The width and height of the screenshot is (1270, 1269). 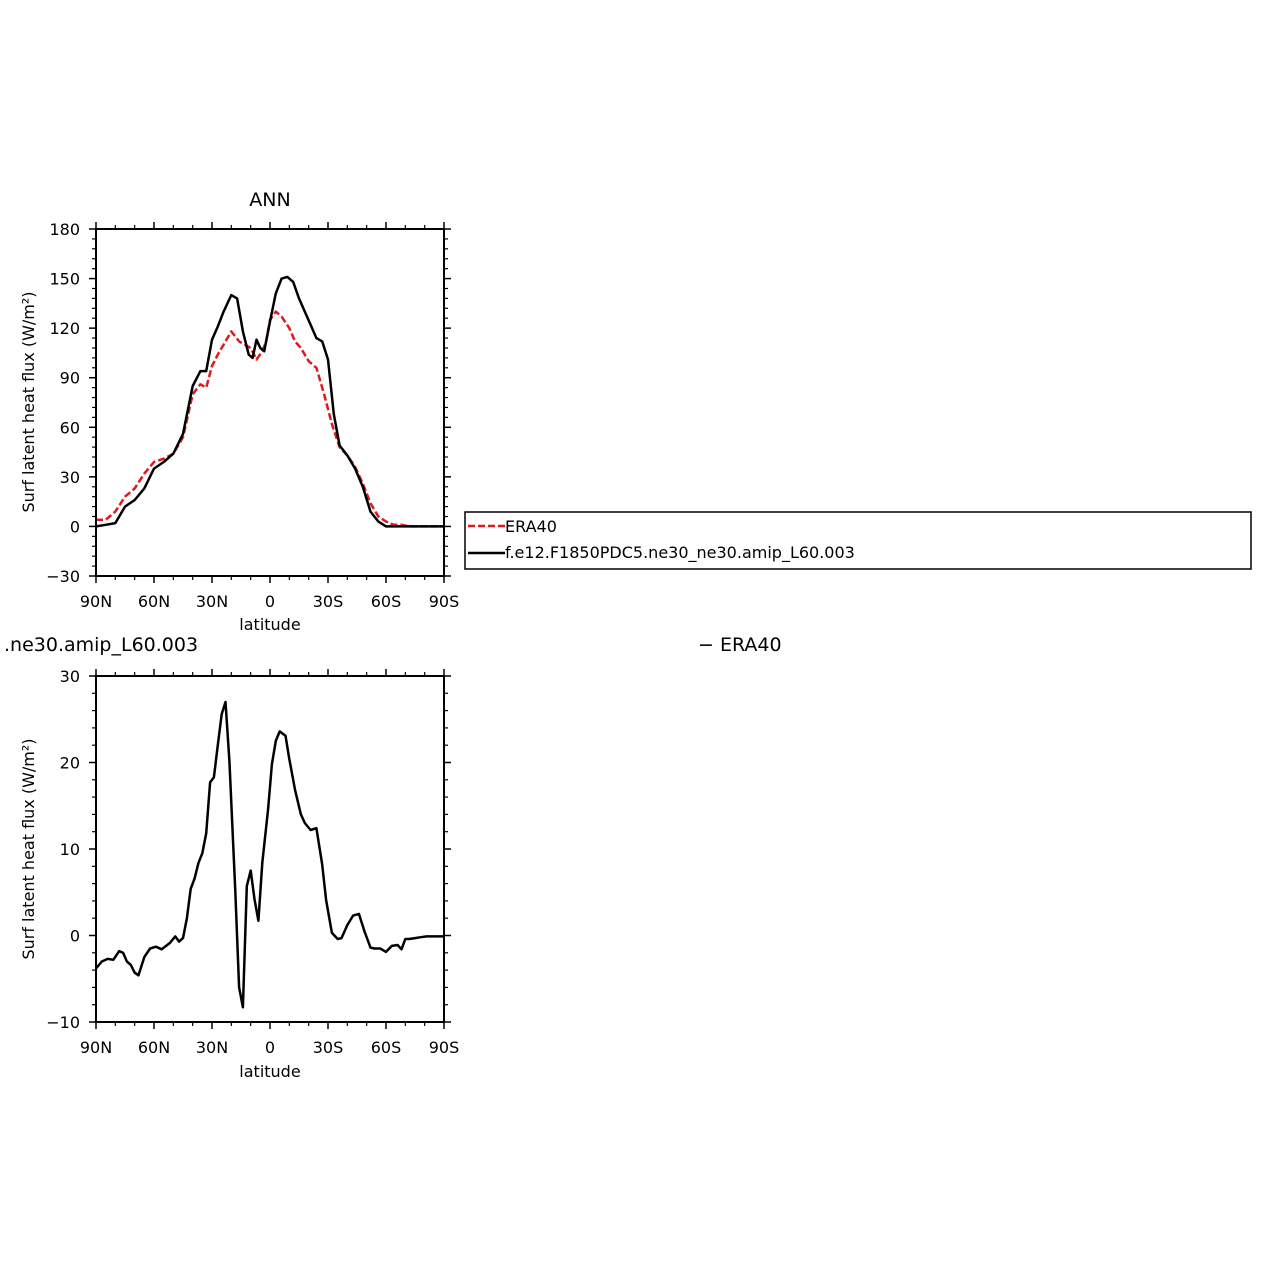 I want to click on bottom-x-tick-label: 90S, so click(x=444, y=1047).